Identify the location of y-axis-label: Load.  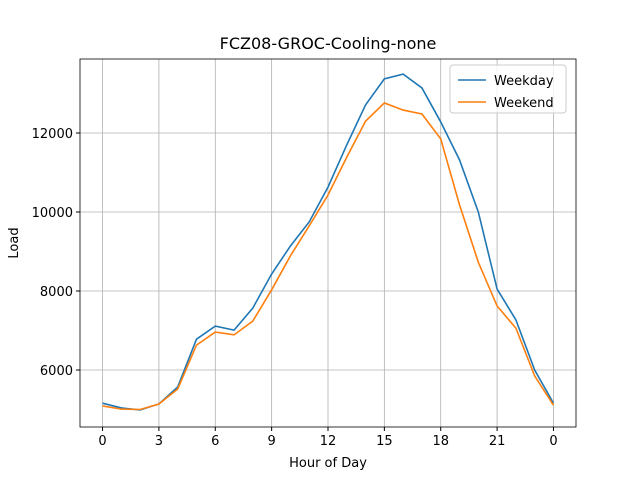
(14, 242).